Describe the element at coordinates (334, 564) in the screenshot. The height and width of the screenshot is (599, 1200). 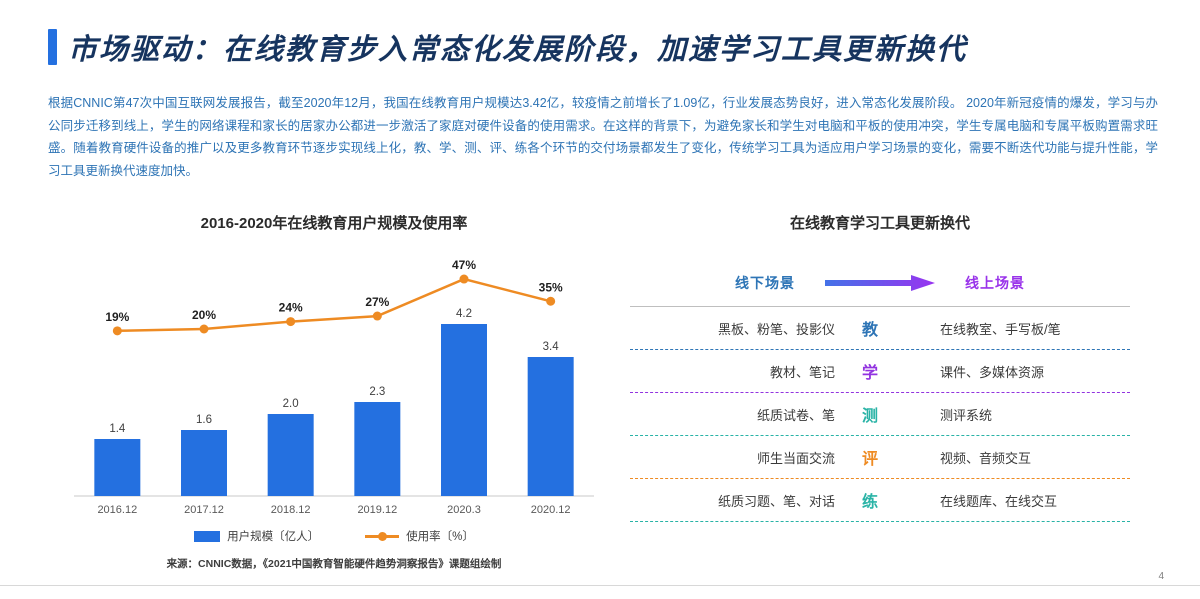
I see `source-note: 来源：CNNIC数据，《2021中国教育智能硬件趋势洞察报告》课题组绘制` at that location.